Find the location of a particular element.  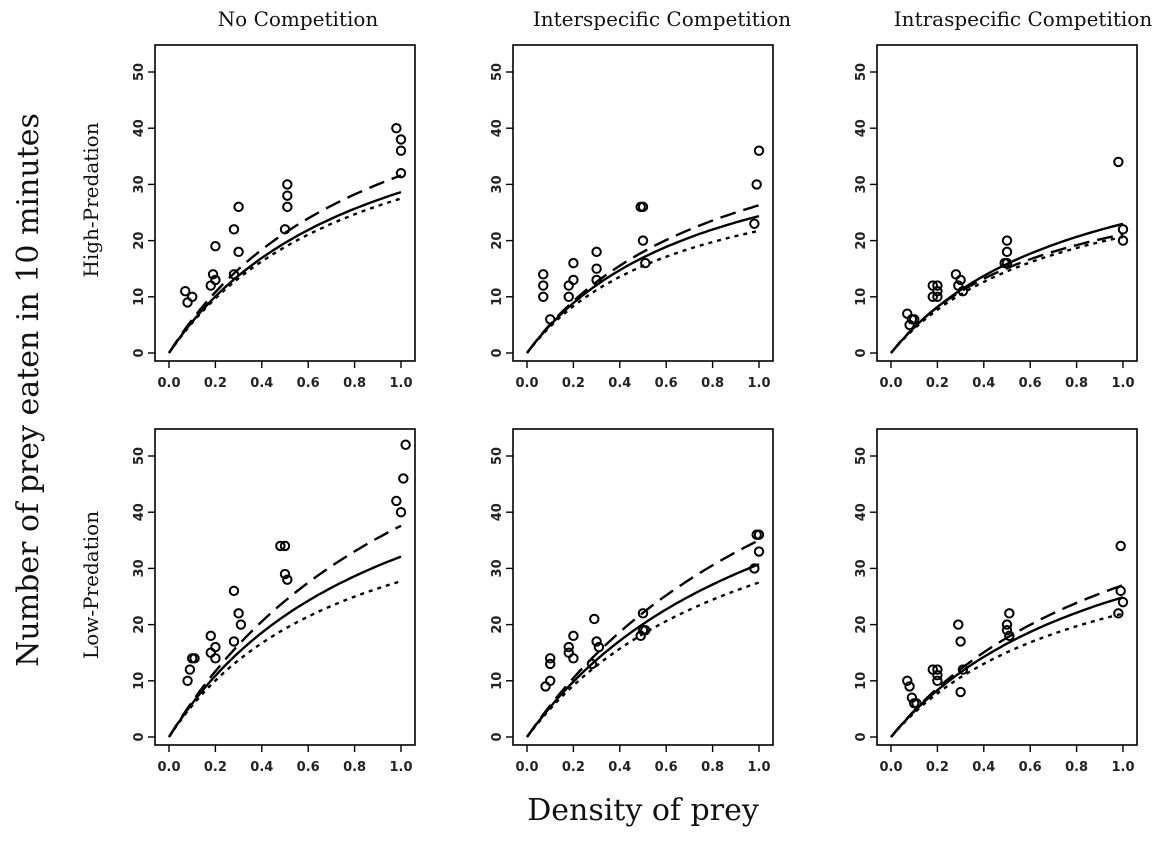

panel-0-2: 0.0 0.2 0.4 0.6 0.8 1.0 0 10 20 30 40 50 is located at coordinates (996, 217).